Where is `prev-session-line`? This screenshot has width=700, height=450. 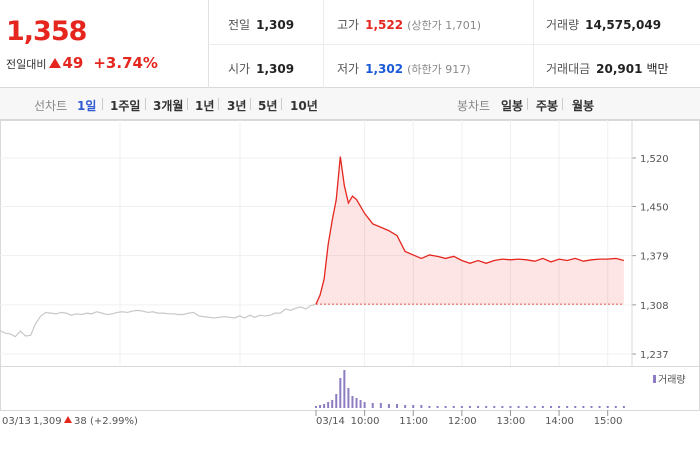
prev-session-line is located at coordinates (158, 320).